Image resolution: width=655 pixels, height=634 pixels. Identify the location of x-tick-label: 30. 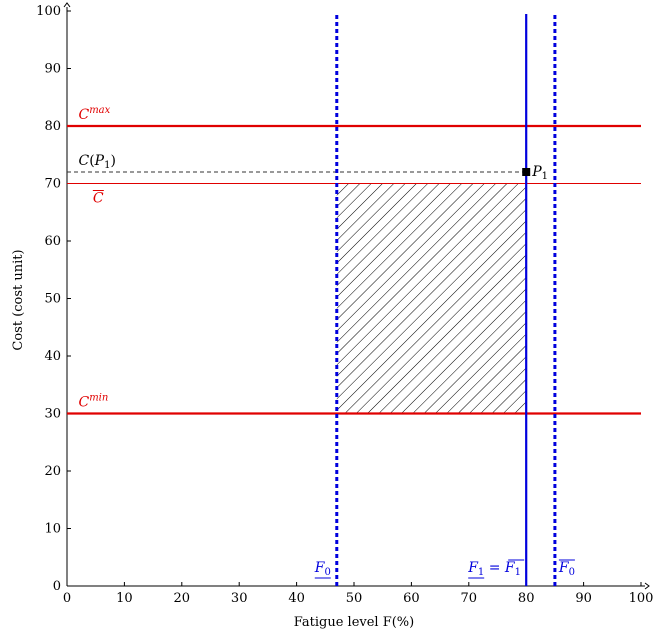
(239, 598).